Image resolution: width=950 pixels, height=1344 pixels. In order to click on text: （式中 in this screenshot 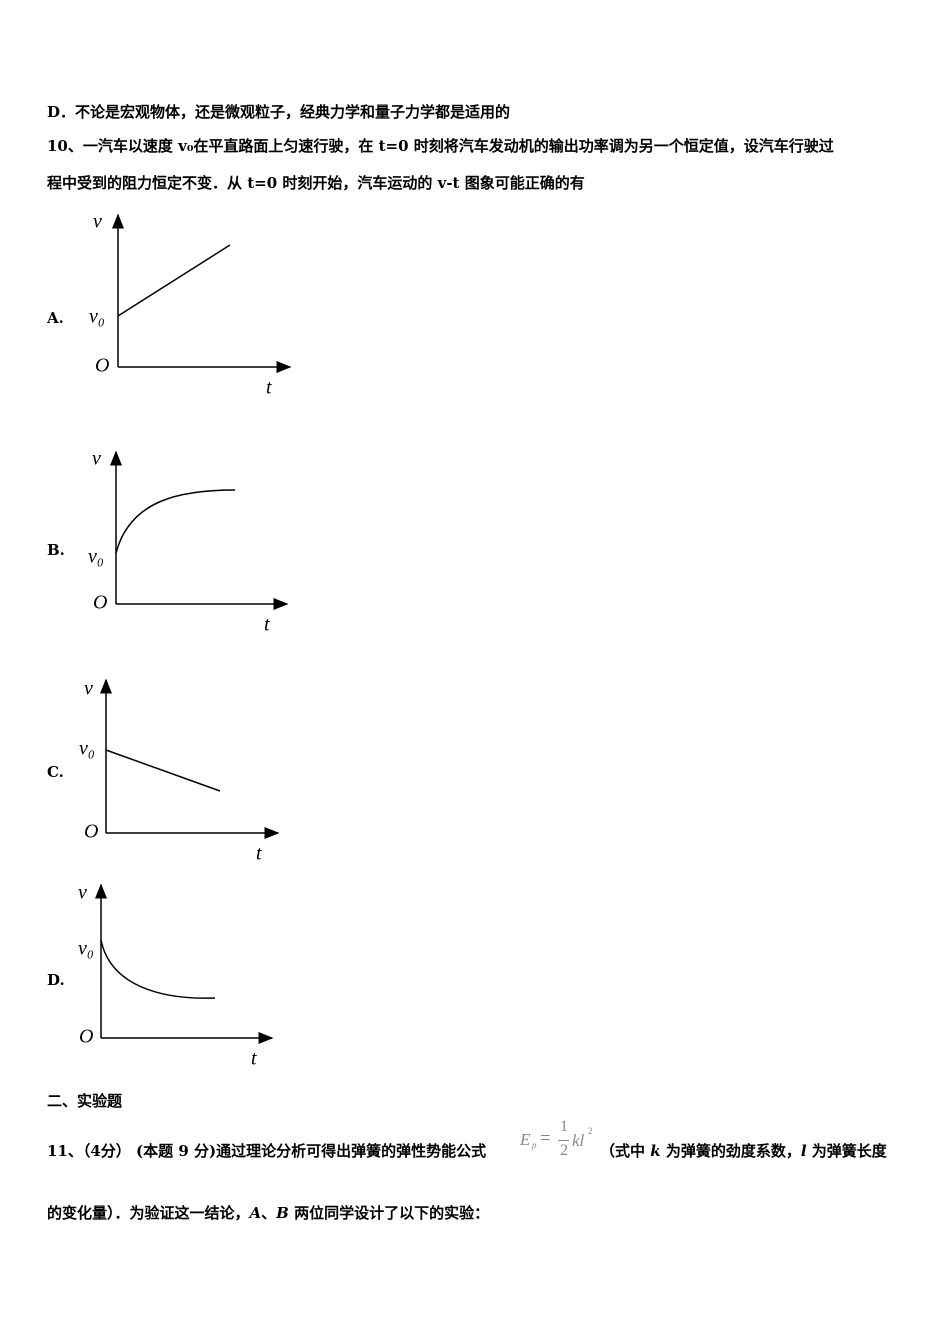, I will do `click(625, 1151)`.